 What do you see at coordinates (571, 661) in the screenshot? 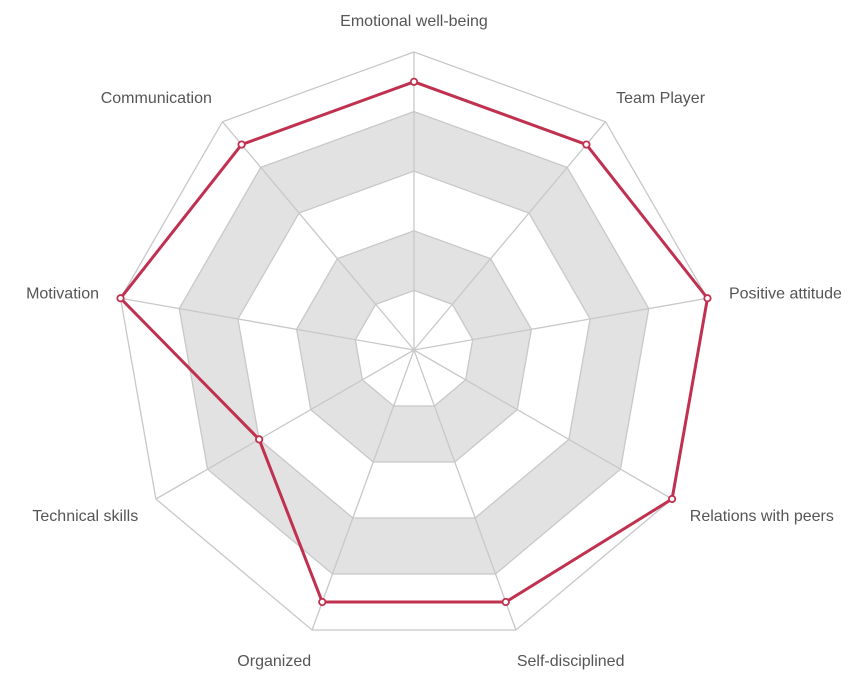
I see `axis-label: Self-disciplined` at bounding box center [571, 661].